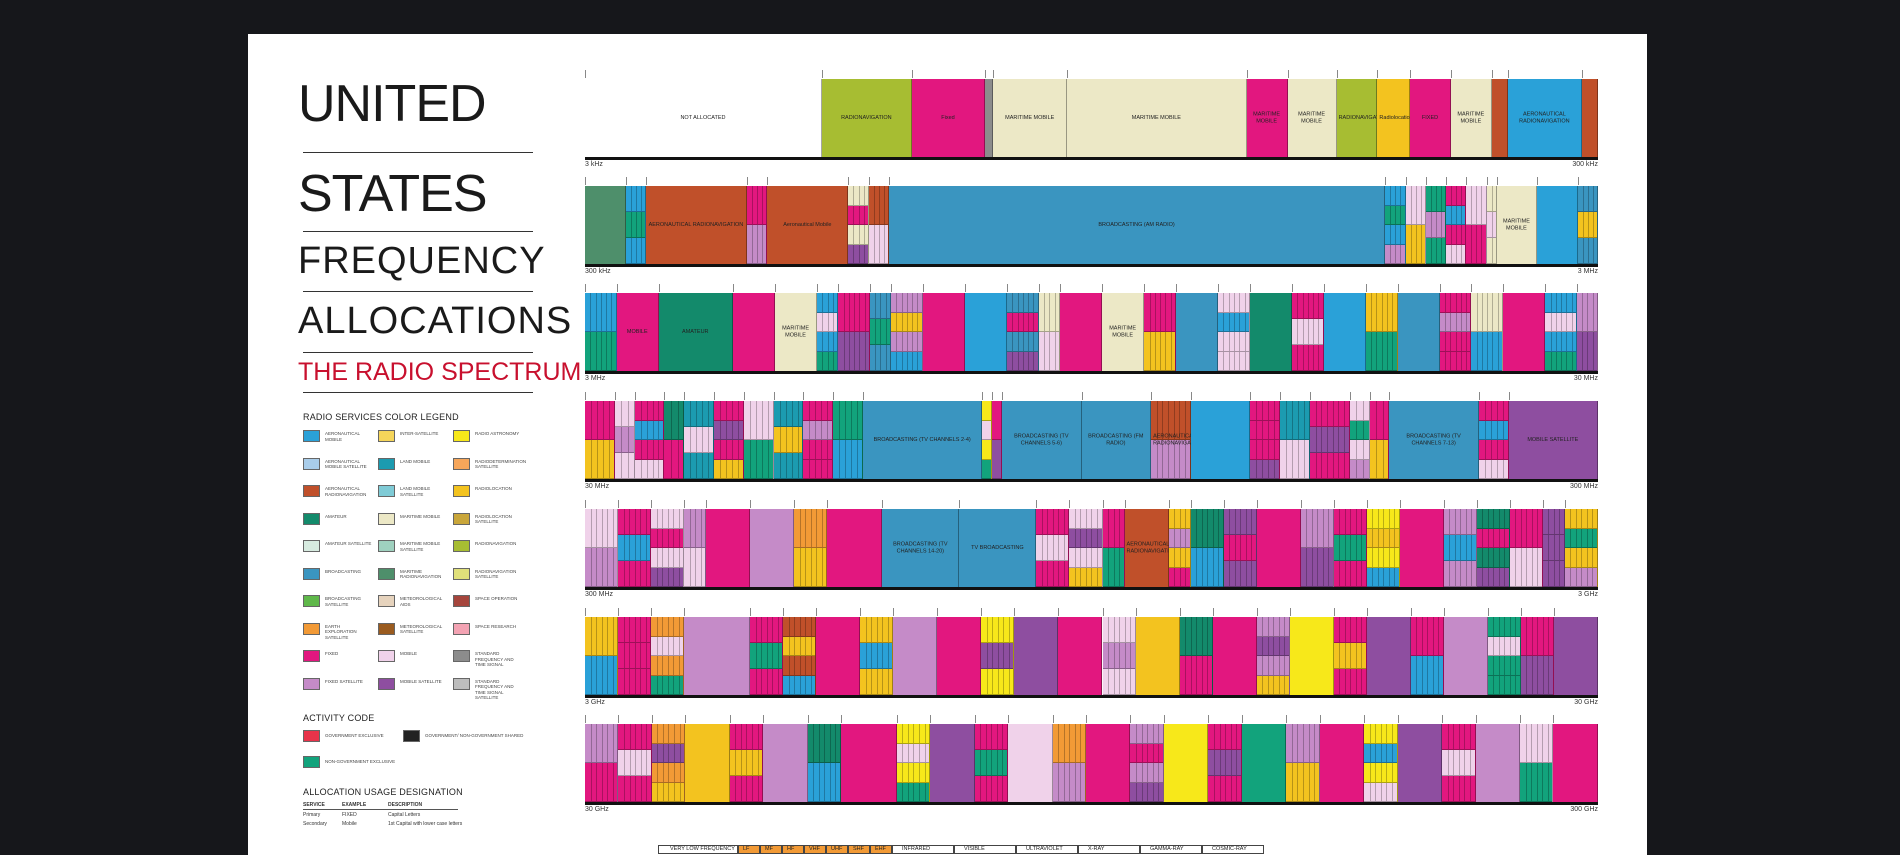  I want to click on allocation-label: BROADCASTING (TV CHANNELS 2-4), so click(922, 439).